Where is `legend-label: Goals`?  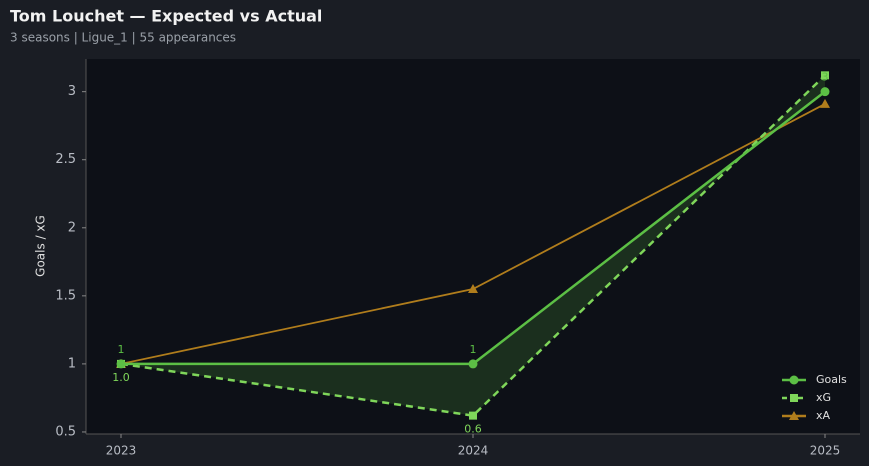
legend-label: Goals is located at coordinates (831, 379).